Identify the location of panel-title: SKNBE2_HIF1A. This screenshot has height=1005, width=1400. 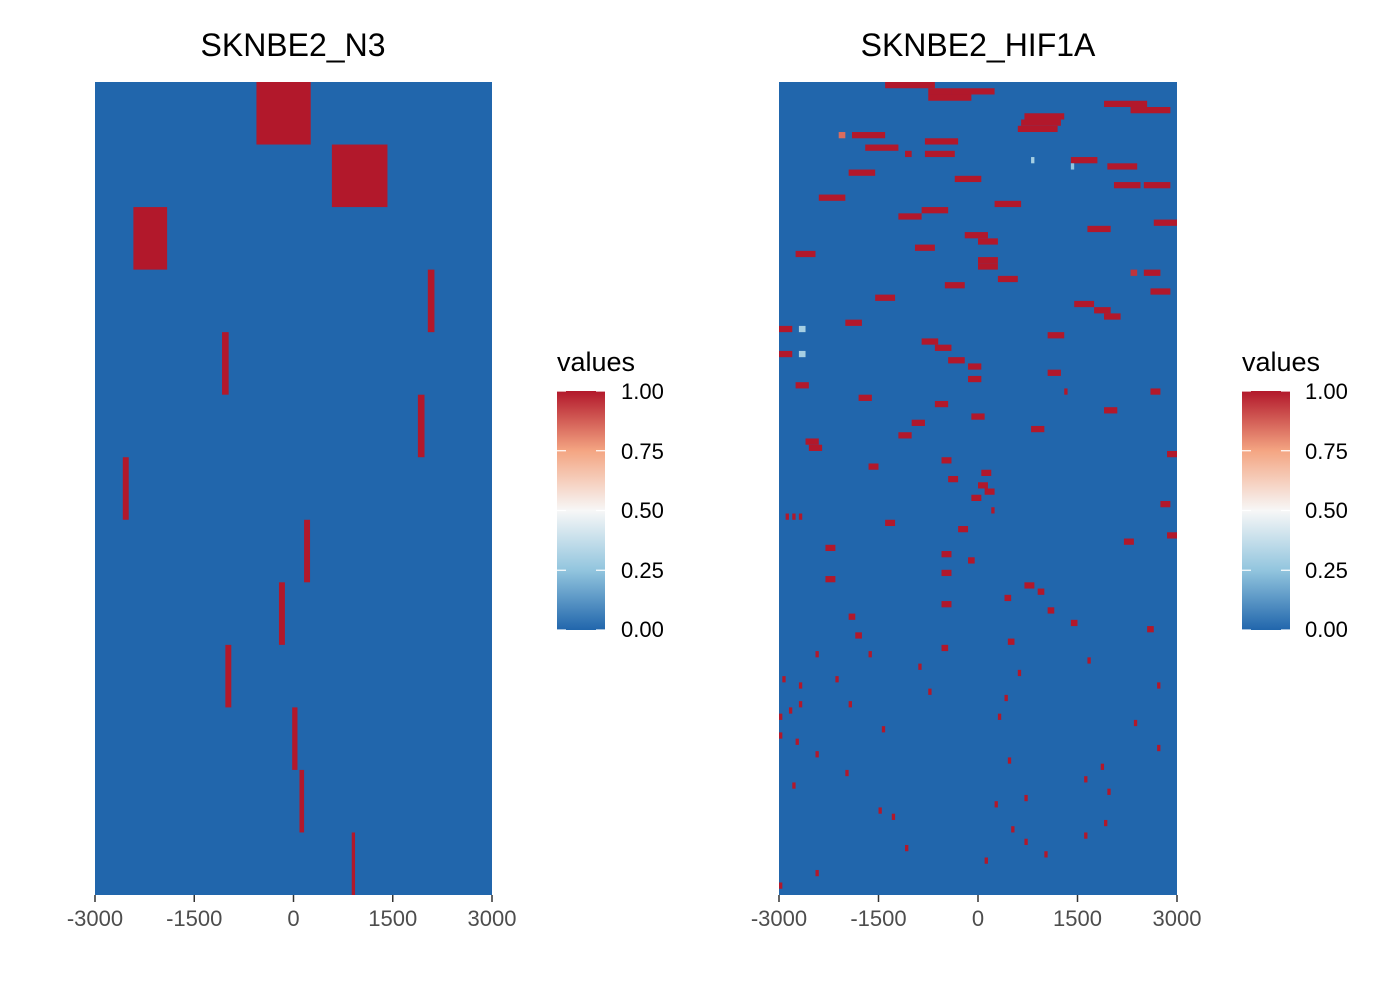
(978, 45).